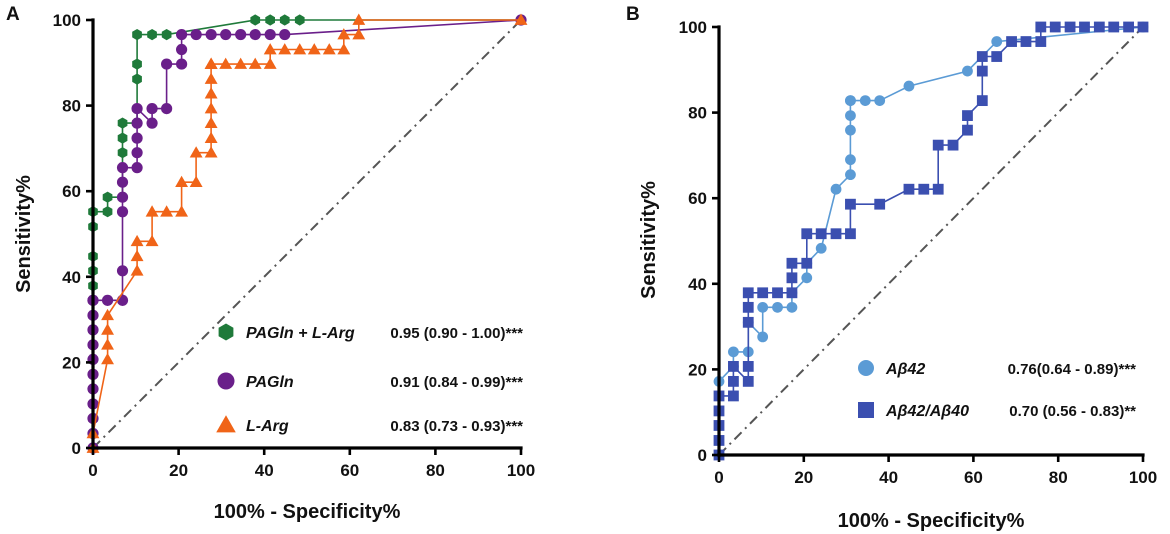  Describe the element at coordinates (905, 369) in the screenshot. I see `legend-name-abeta42: Aβ42` at that location.